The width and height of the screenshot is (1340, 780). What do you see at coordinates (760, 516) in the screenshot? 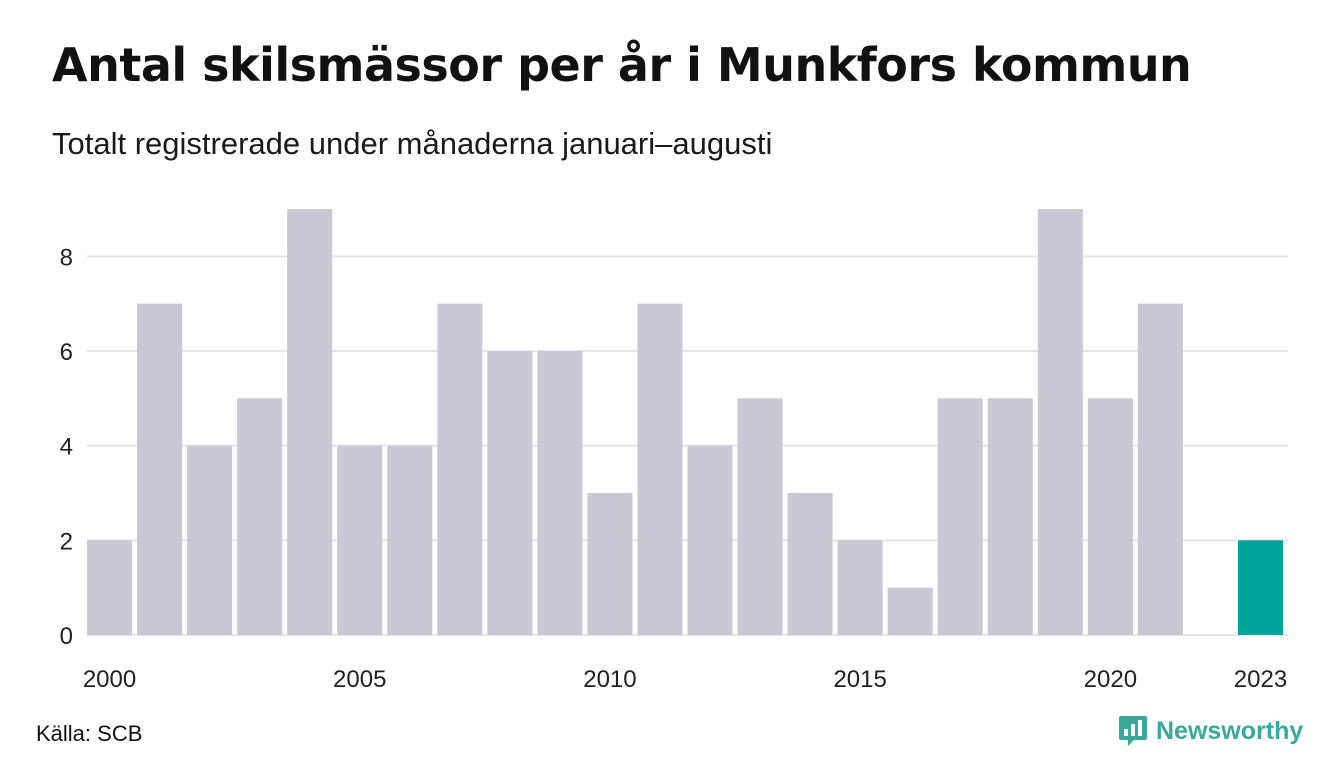
I see `bar-2013` at bounding box center [760, 516].